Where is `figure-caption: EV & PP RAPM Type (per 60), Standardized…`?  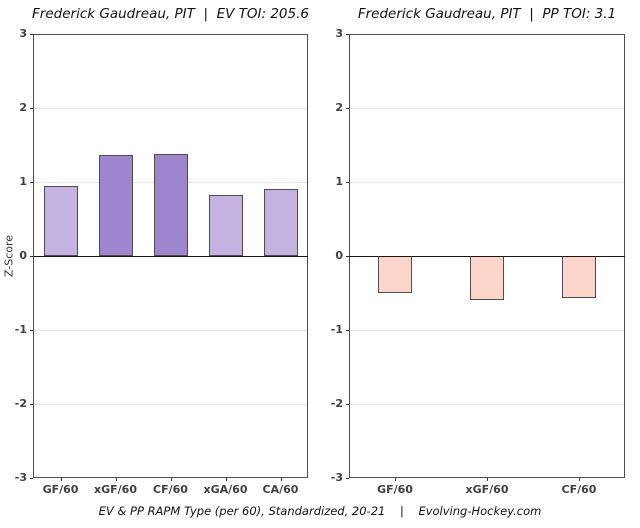
figure-caption: EV & PP RAPM Type (per 60), Standardized… is located at coordinates (320, 511).